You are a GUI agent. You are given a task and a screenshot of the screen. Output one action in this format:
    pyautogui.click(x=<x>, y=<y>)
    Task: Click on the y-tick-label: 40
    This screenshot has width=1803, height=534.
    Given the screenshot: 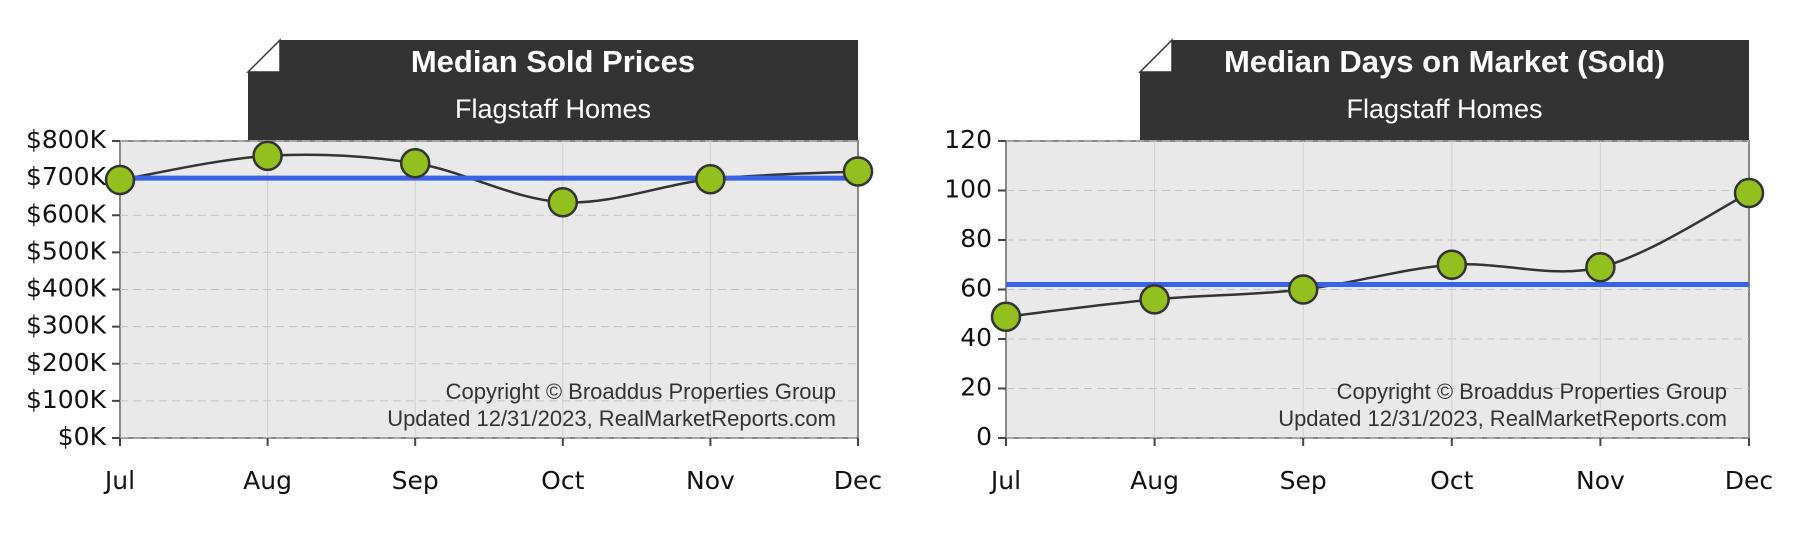 What is the action you would take?
    pyautogui.click(x=976, y=337)
    